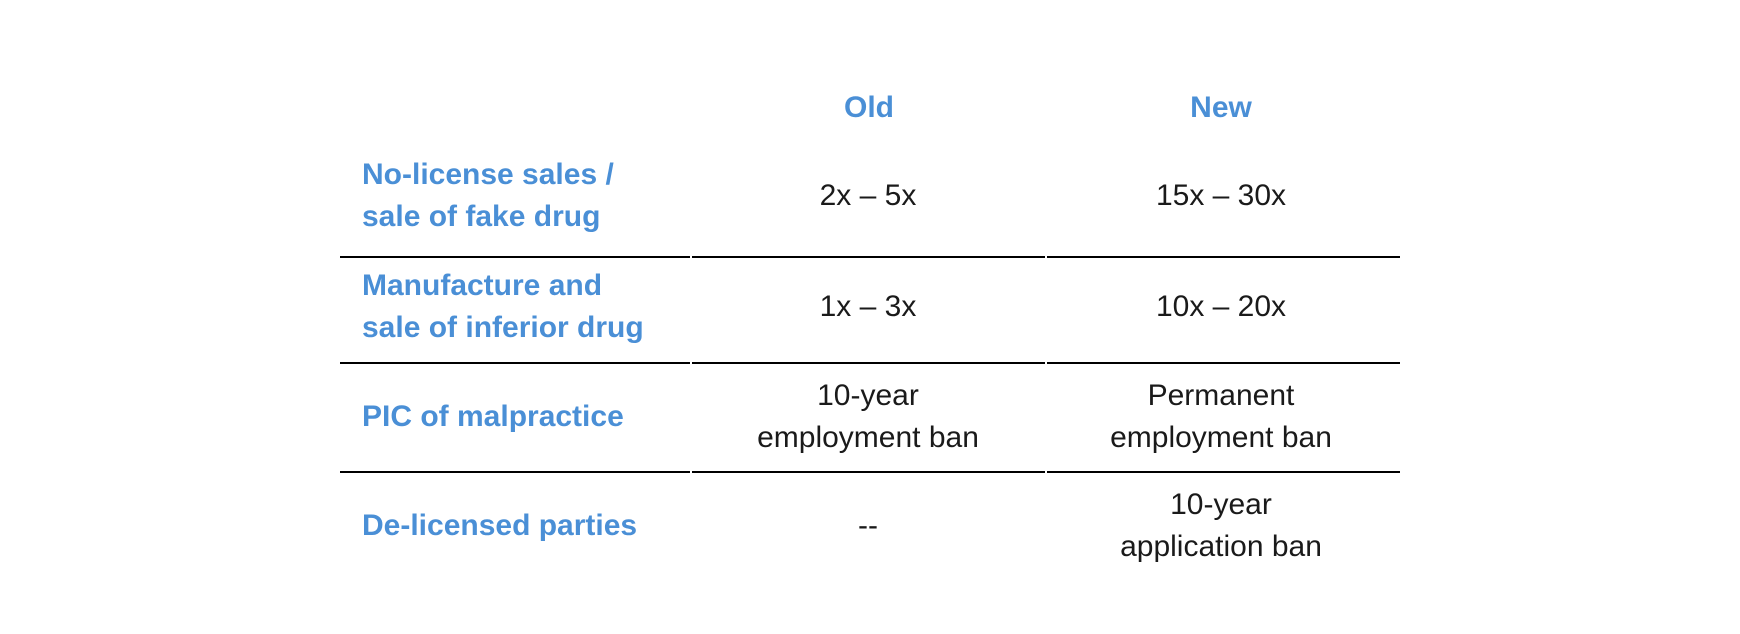  What do you see at coordinates (1221, 525) in the screenshot?
I see `cell-new: 10-year application ban` at bounding box center [1221, 525].